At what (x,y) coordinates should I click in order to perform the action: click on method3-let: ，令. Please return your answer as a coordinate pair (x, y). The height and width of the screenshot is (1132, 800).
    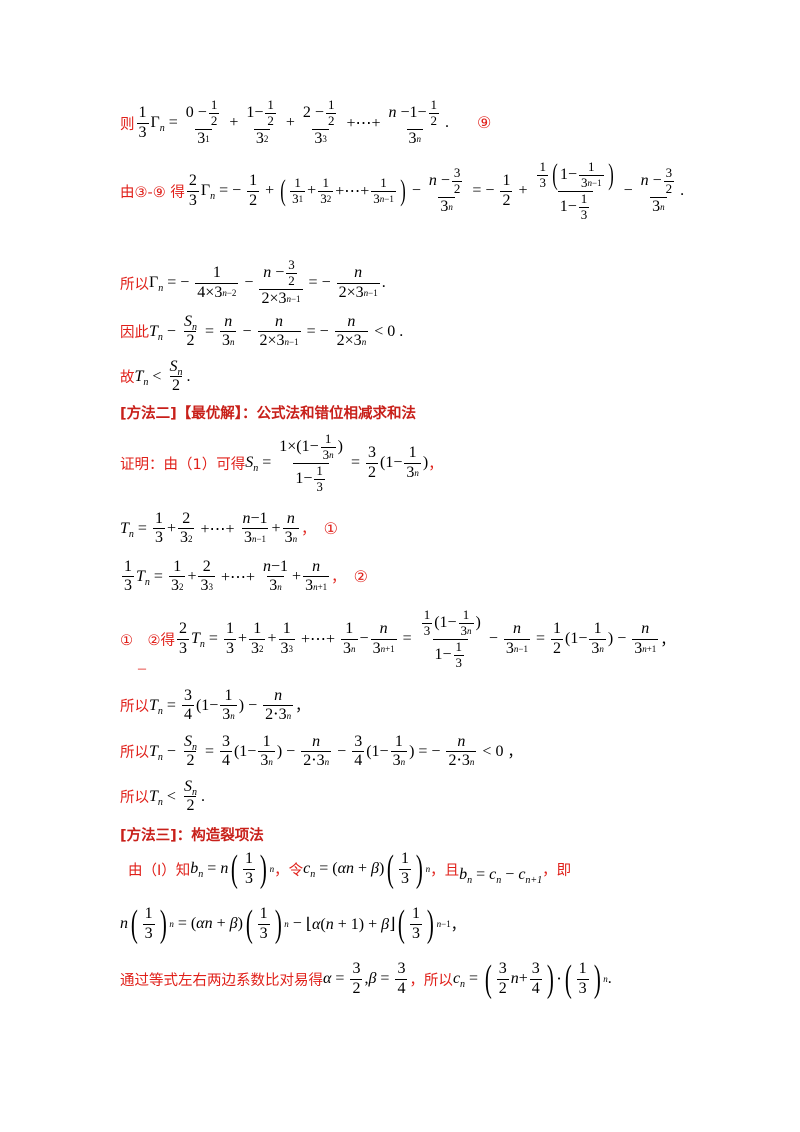
    Looking at the image, I should click on (289, 870).